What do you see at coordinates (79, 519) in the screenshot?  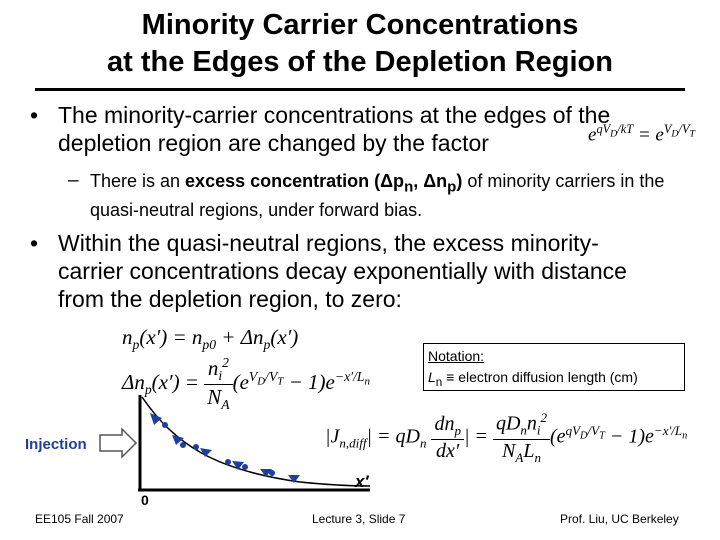 I see `footer-left: EE105 Fall 2007` at bounding box center [79, 519].